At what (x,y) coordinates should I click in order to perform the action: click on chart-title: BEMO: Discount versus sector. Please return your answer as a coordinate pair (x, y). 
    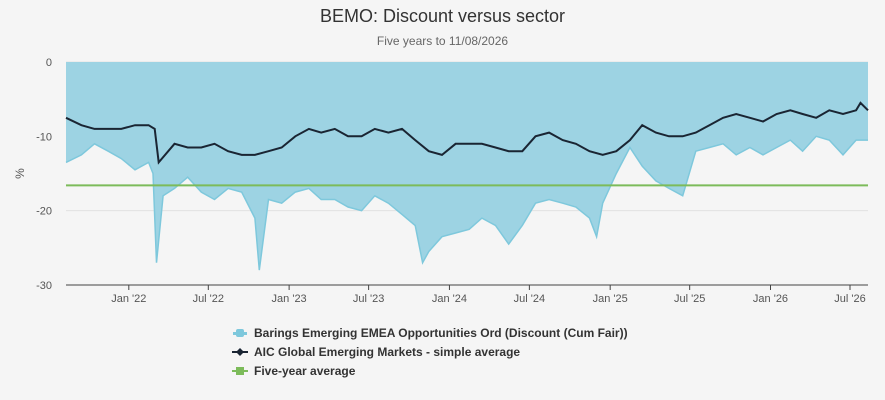
    Looking at the image, I should click on (442, 16).